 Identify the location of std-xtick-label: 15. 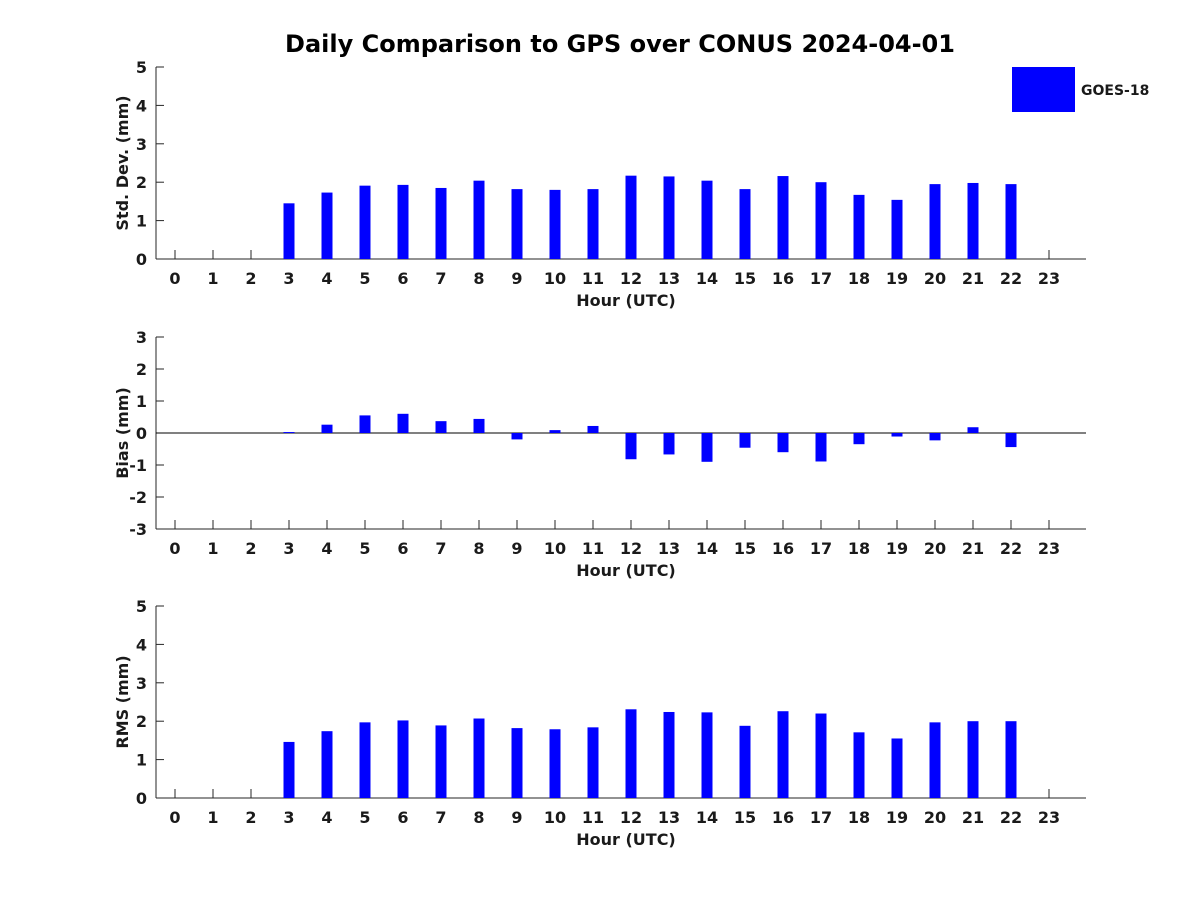
(745, 278).